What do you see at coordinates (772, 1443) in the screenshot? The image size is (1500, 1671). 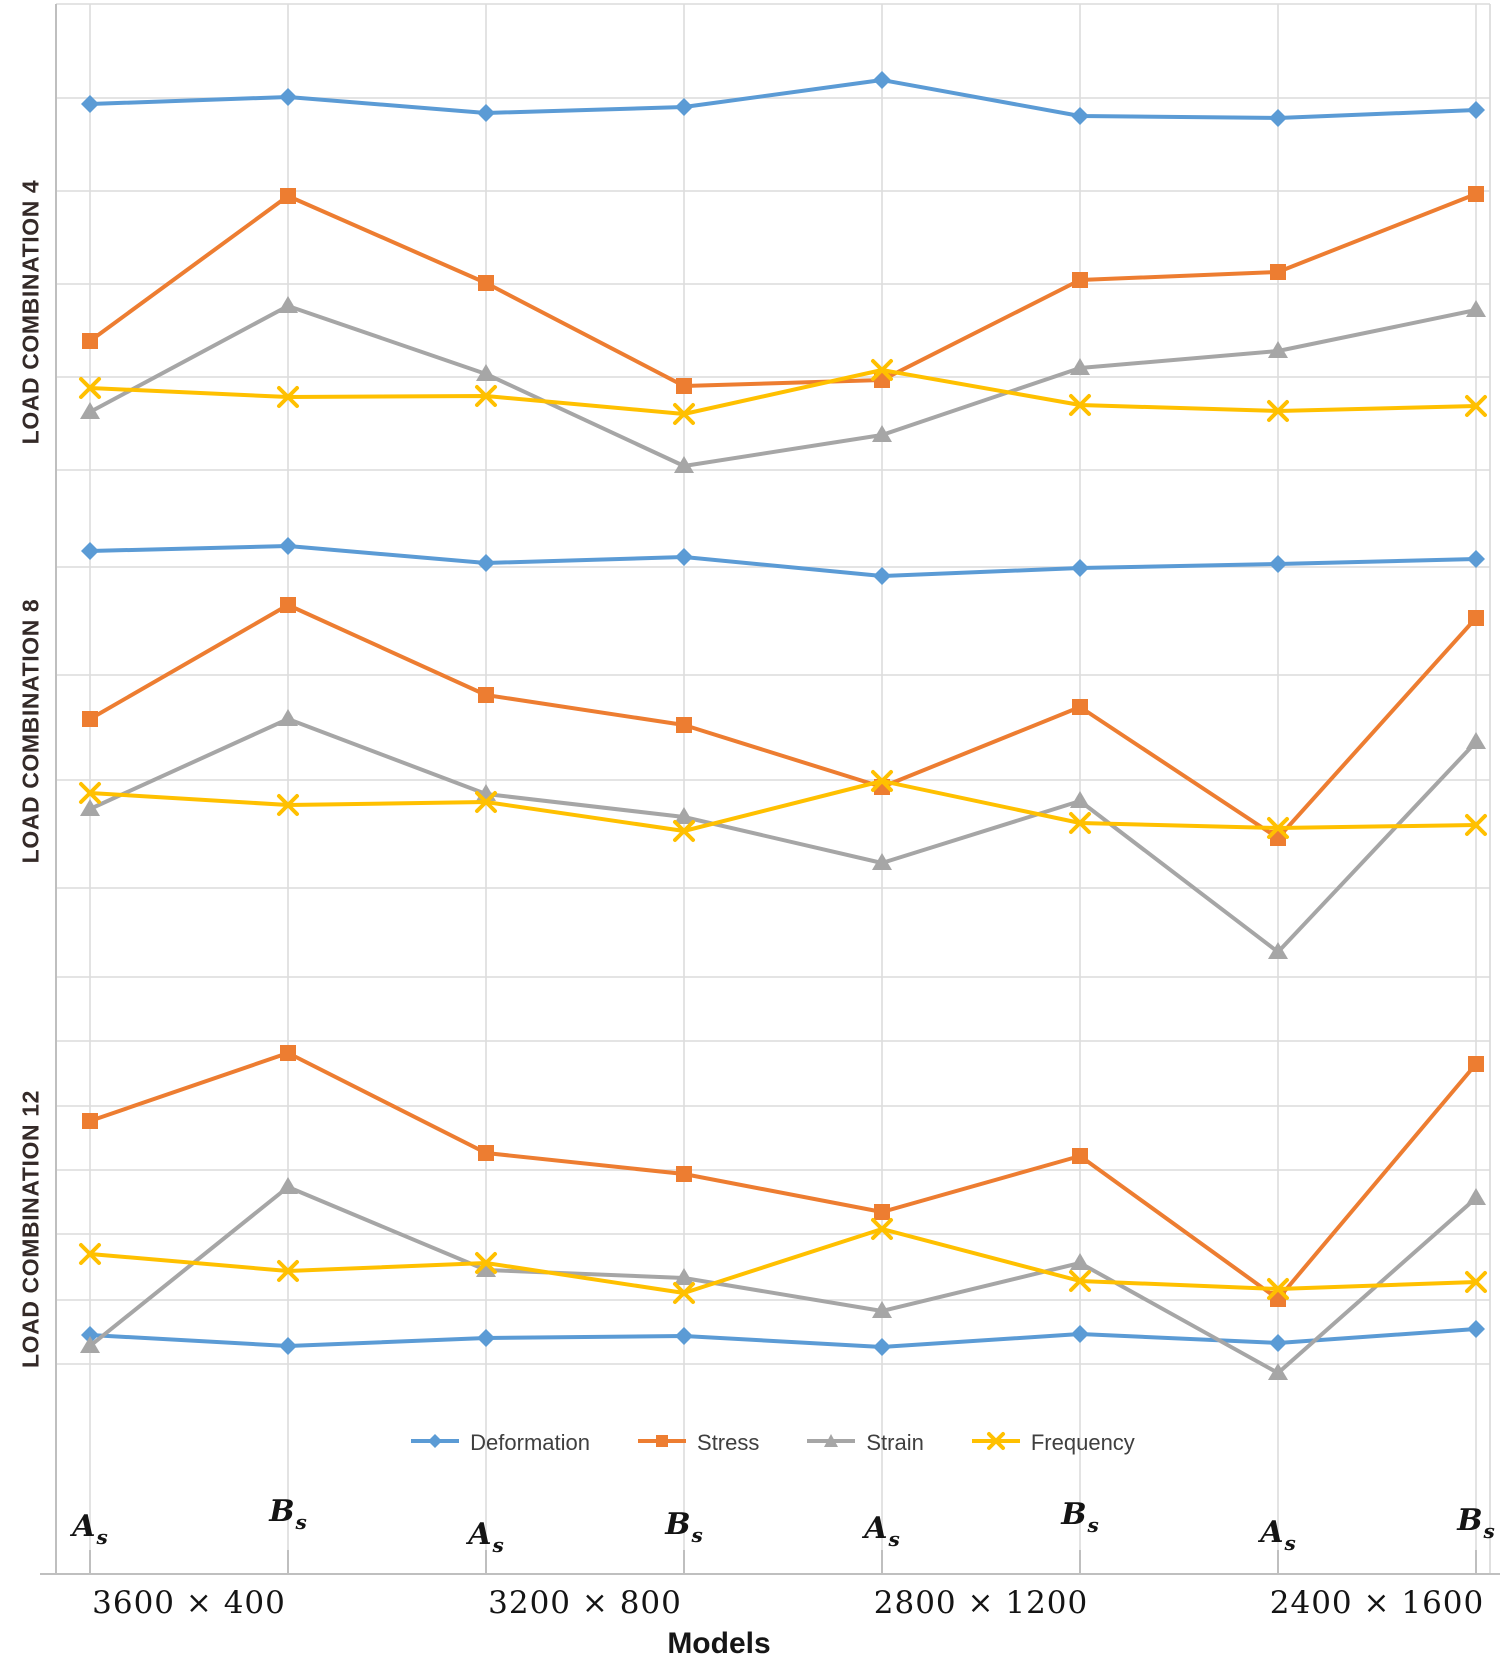 I see `legend: Deformation Stress Strain Frequency` at bounding box center [772, 1443].